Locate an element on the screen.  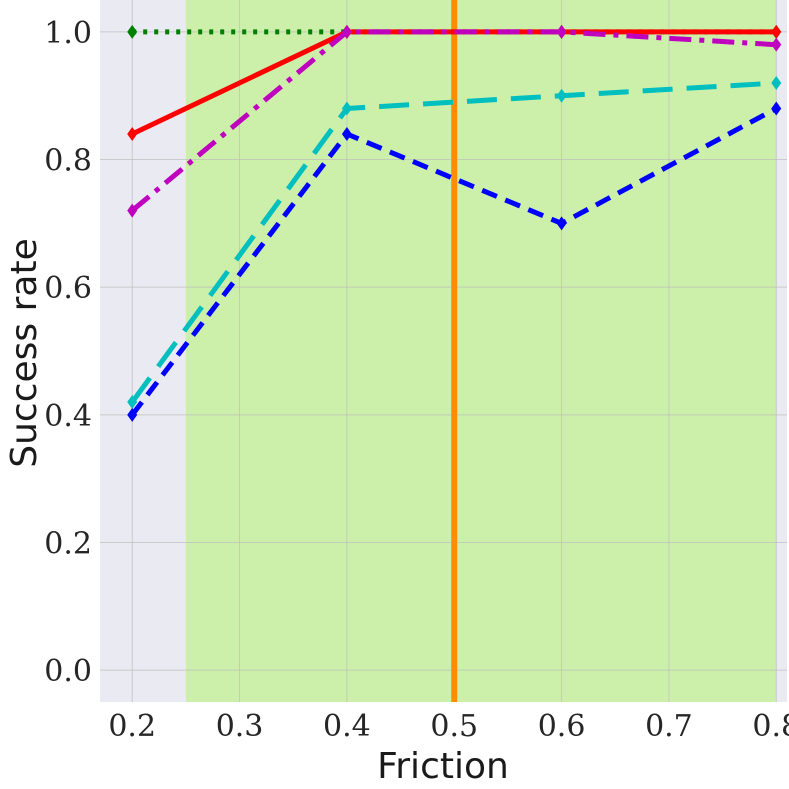
y-tick-label: 0.0 is located at coordinates (68, 671).